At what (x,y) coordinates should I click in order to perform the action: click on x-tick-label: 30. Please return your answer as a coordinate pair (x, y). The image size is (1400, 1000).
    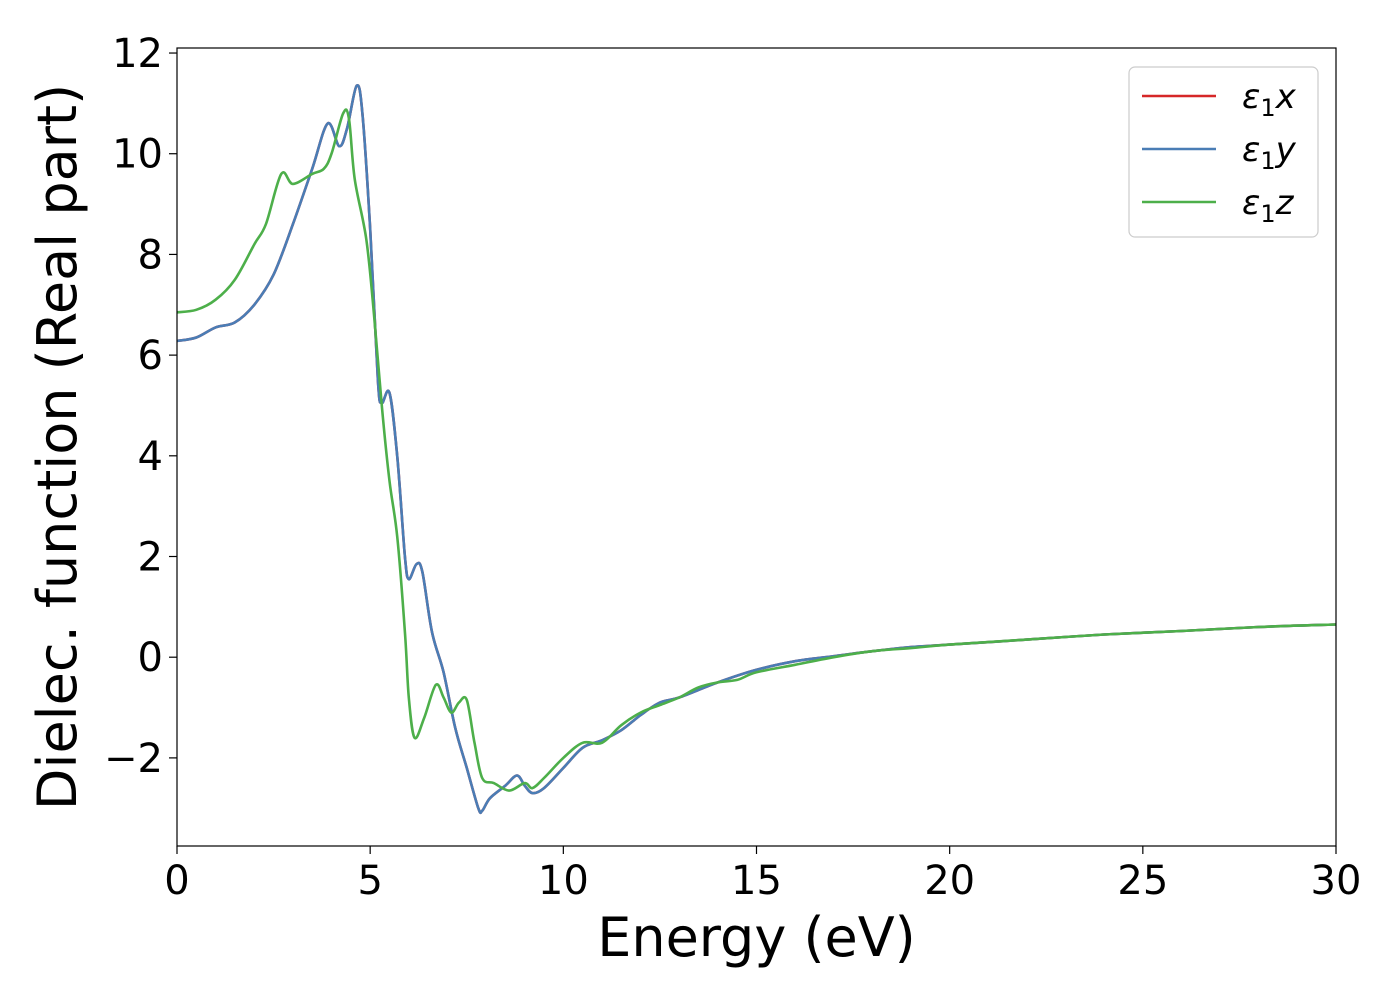
    Looking at the image, I should click on (1336, 881).